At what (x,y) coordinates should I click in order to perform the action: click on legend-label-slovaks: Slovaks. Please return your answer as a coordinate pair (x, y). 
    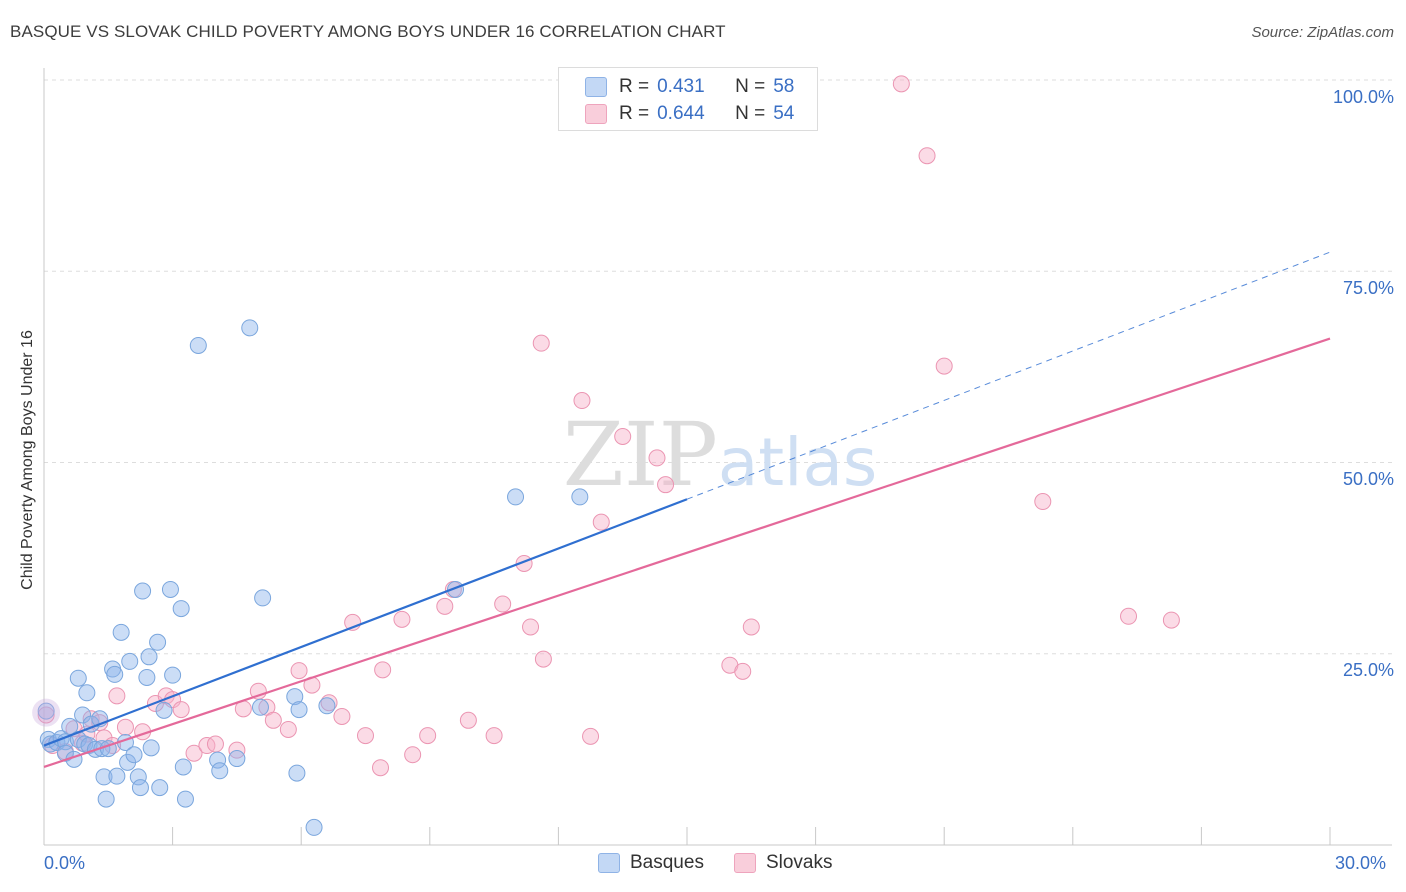
    Looking at the image, I should click on (799, 862).